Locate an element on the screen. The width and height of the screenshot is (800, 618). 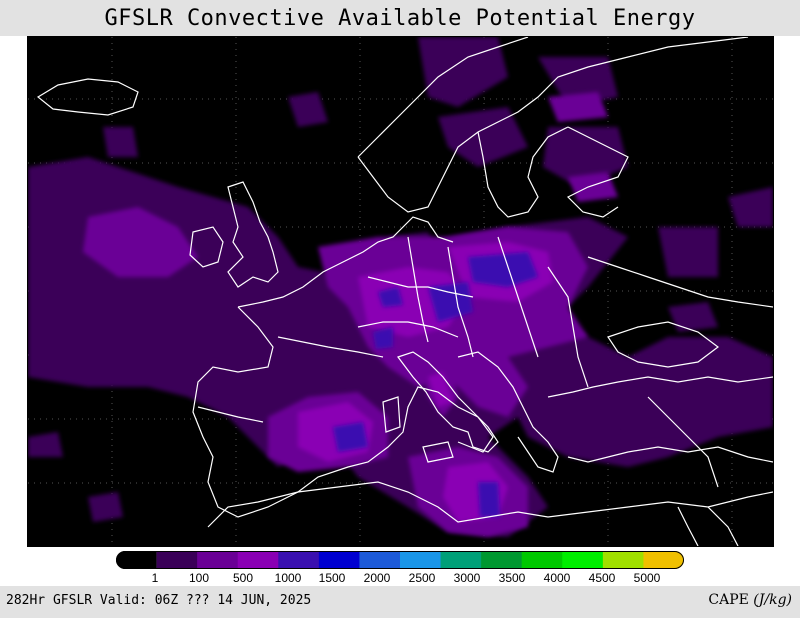
colorbar-label: 1500 is located at coordinates (332, 578).